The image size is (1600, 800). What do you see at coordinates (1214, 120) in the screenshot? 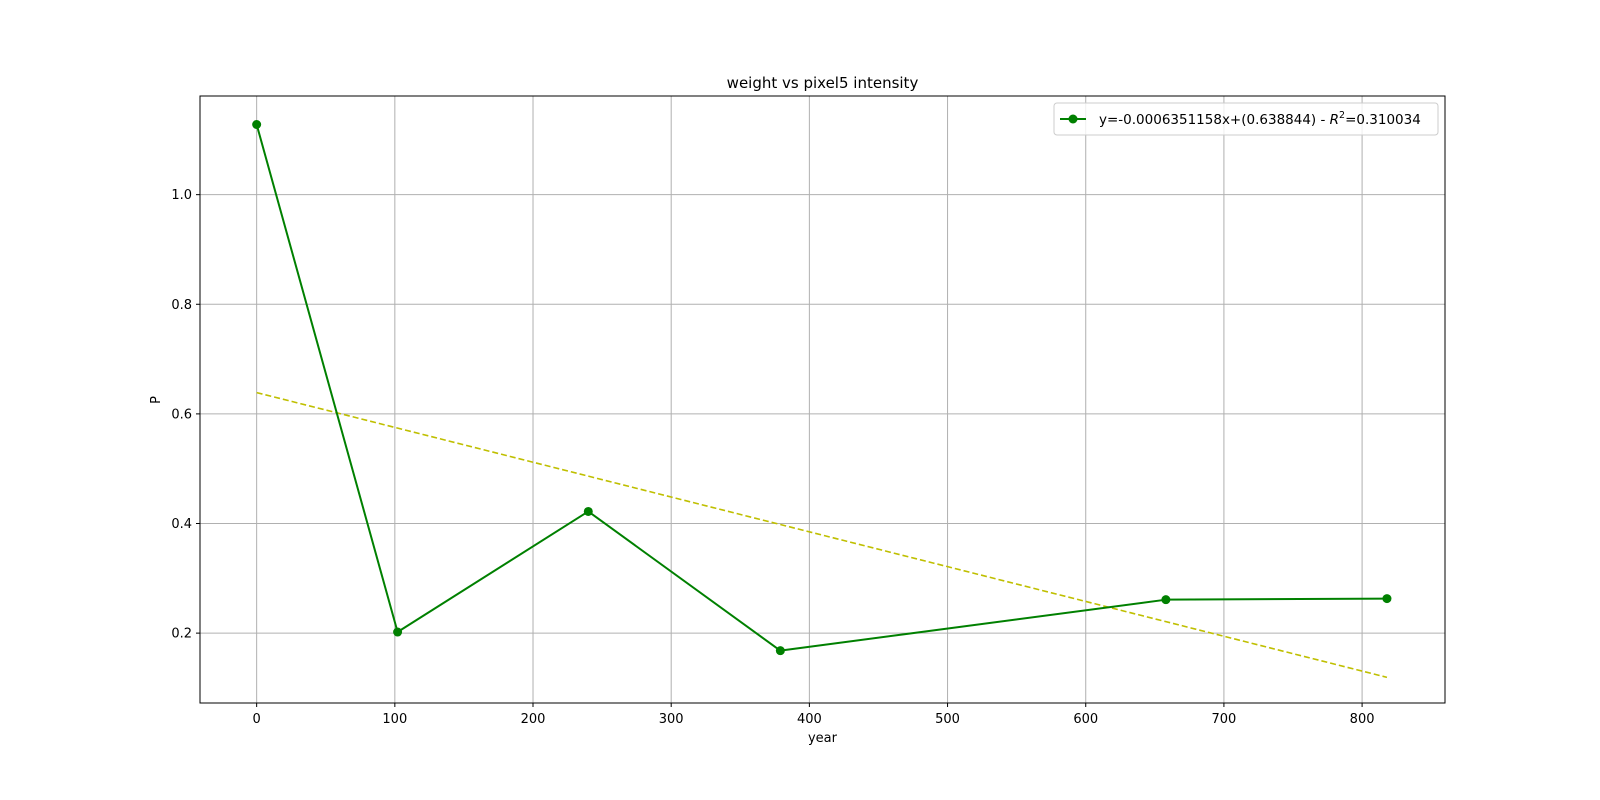
I see `legend-entry-prefix: y=-0.0006351158x+(0.638844) -` at bounding box center [1214, 120].